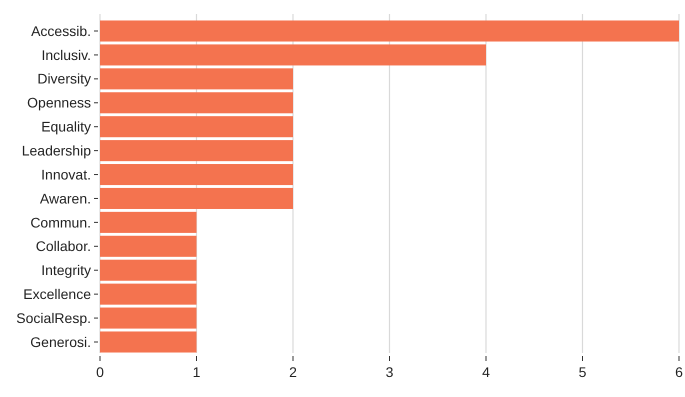 The height and width of the screenshot is (397, 685). Describe the element at coordinates (293, 372) in the screenshot. I see `x-tick-label: 2` at that location.